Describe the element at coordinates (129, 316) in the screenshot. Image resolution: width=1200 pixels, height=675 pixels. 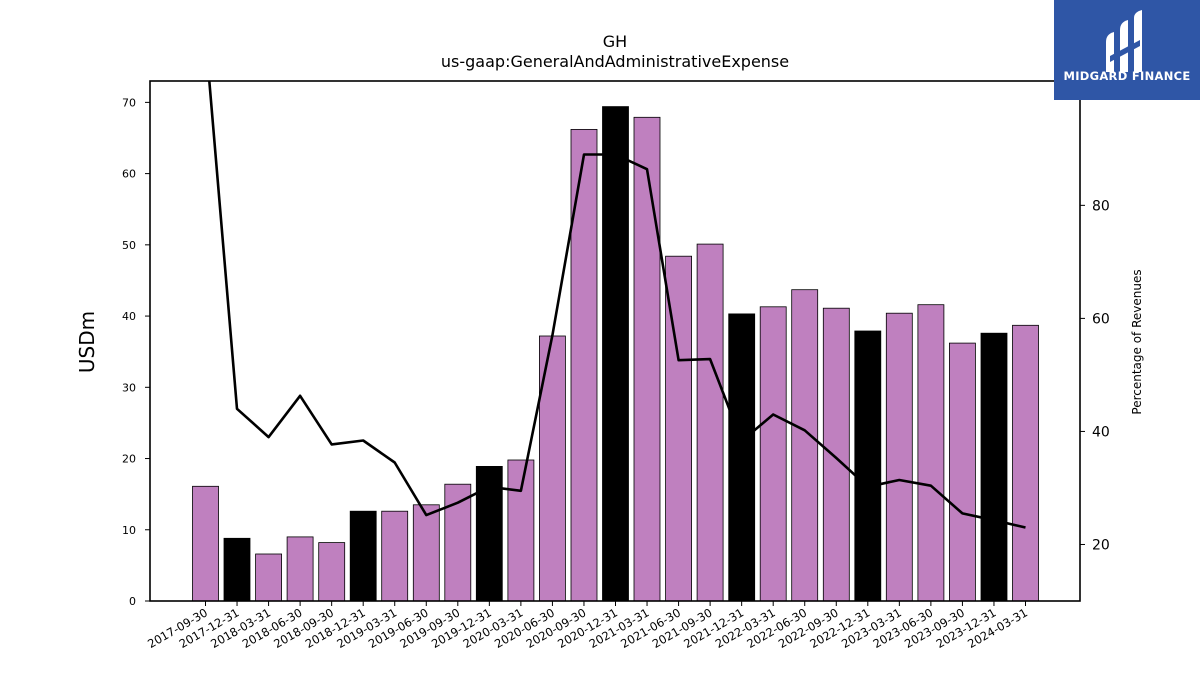
I see `y-tick-label: 40` at that location.